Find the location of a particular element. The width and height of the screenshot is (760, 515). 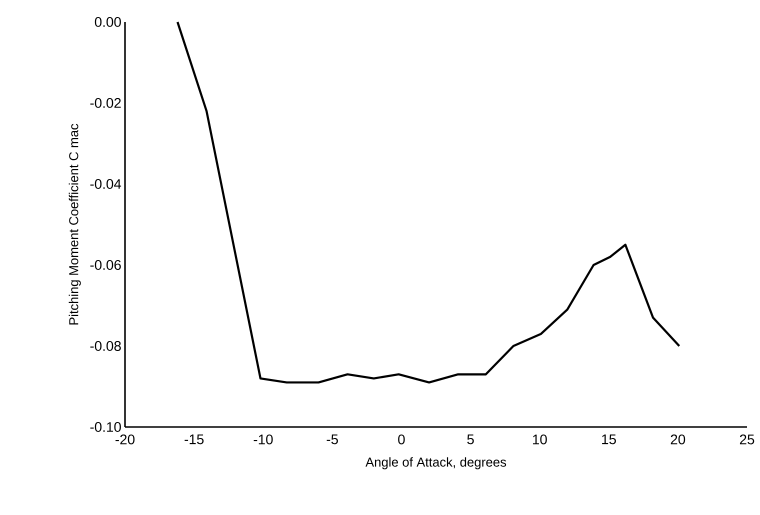

x-tick-label: -10 is located at coordinates (263, 439).